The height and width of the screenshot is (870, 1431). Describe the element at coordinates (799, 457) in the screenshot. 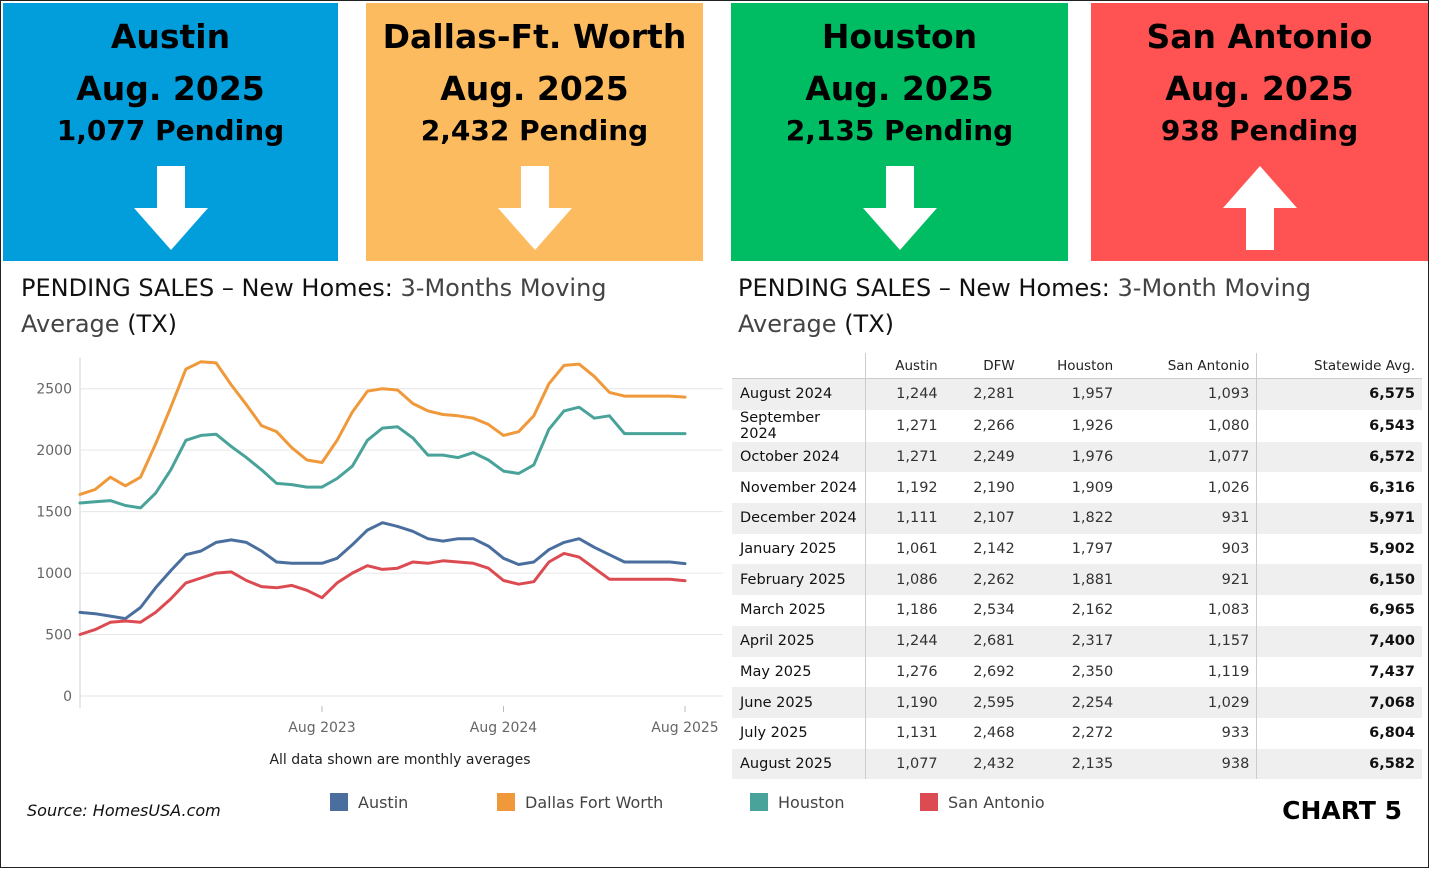

I see `table-row-label: October 2024` at that location.